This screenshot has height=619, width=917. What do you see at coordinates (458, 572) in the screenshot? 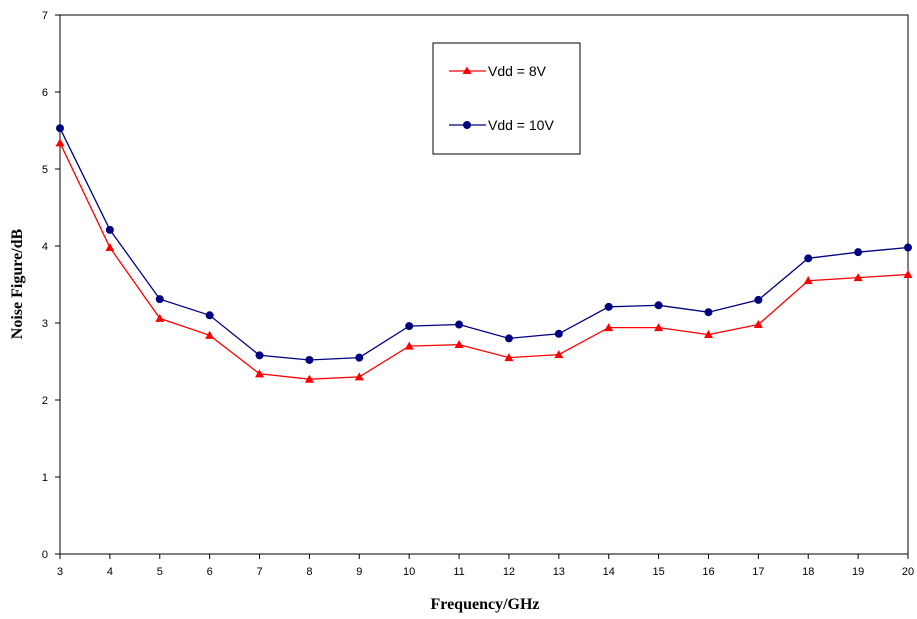
I see `x-tick-label: 11` at bounding box center [458, 572].